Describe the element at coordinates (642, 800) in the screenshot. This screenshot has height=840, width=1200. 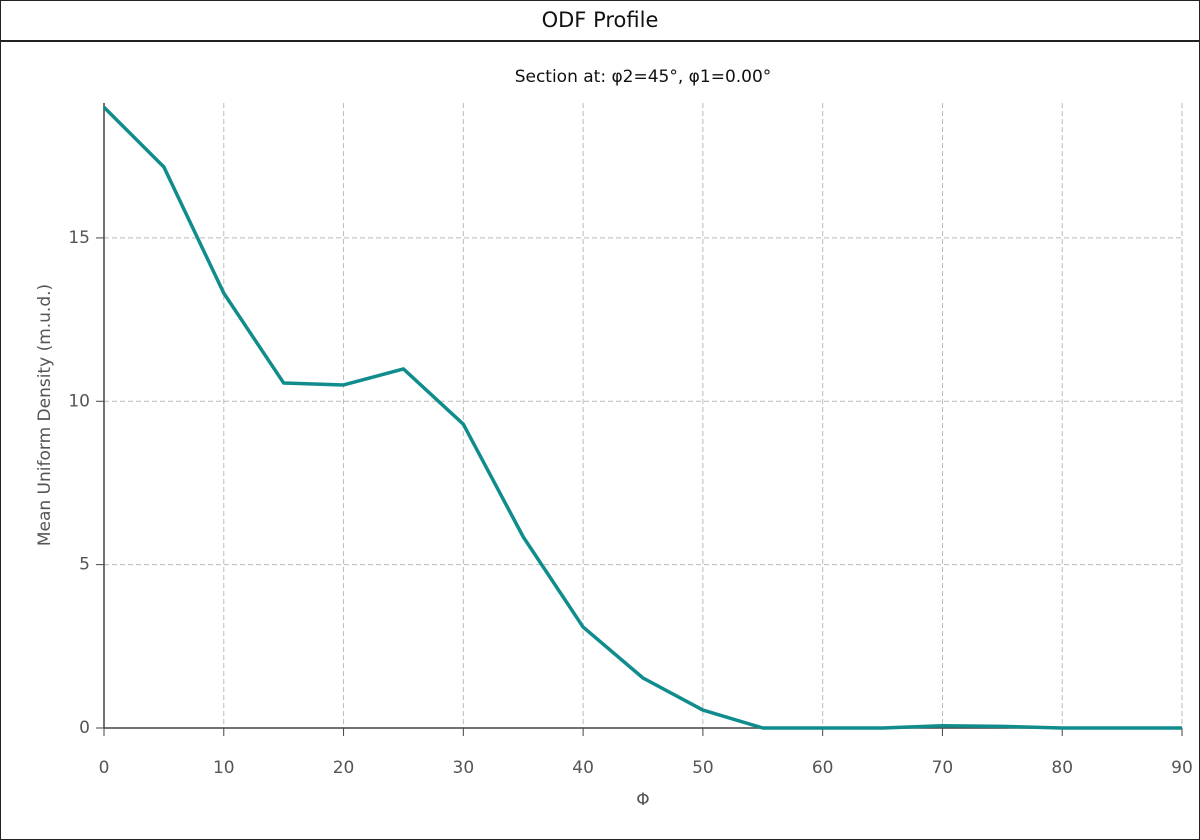
I see `x-axis-label: Φ` at that location.